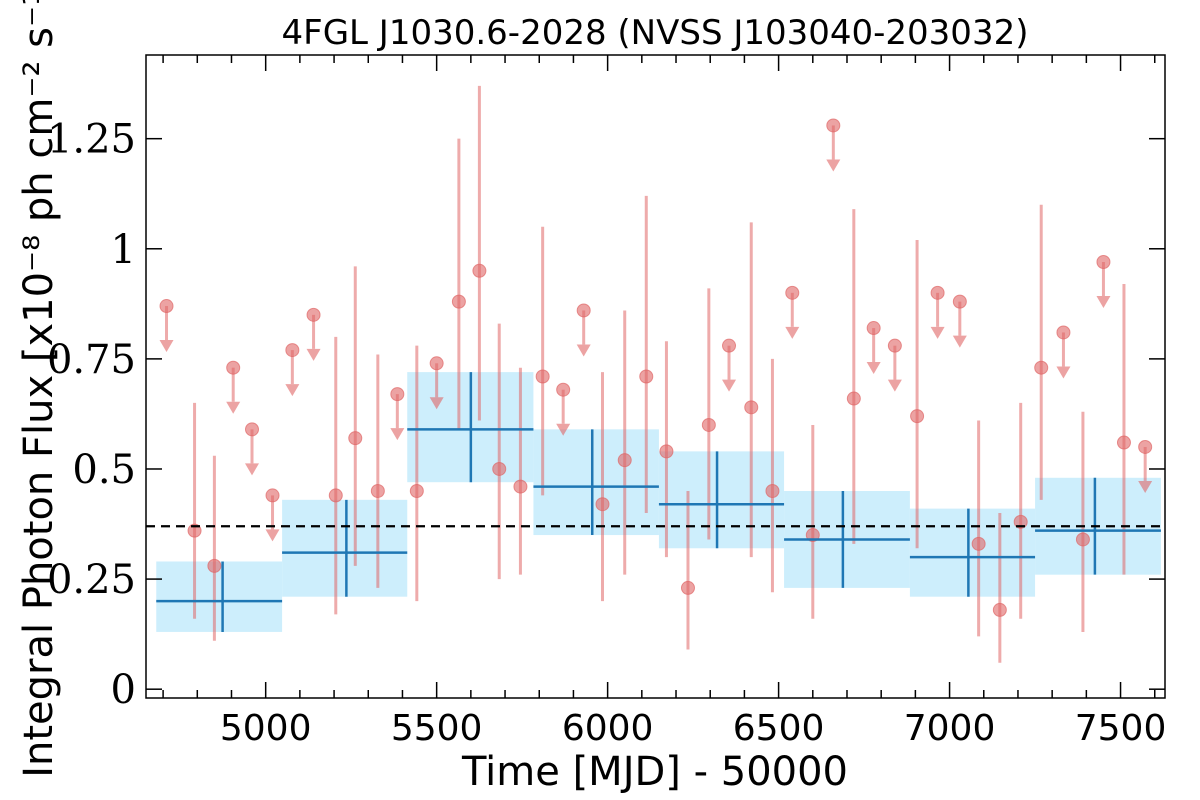 The image size is (1200, 800). I want to click on y-tick-label: 1.25, so click(91, 140).